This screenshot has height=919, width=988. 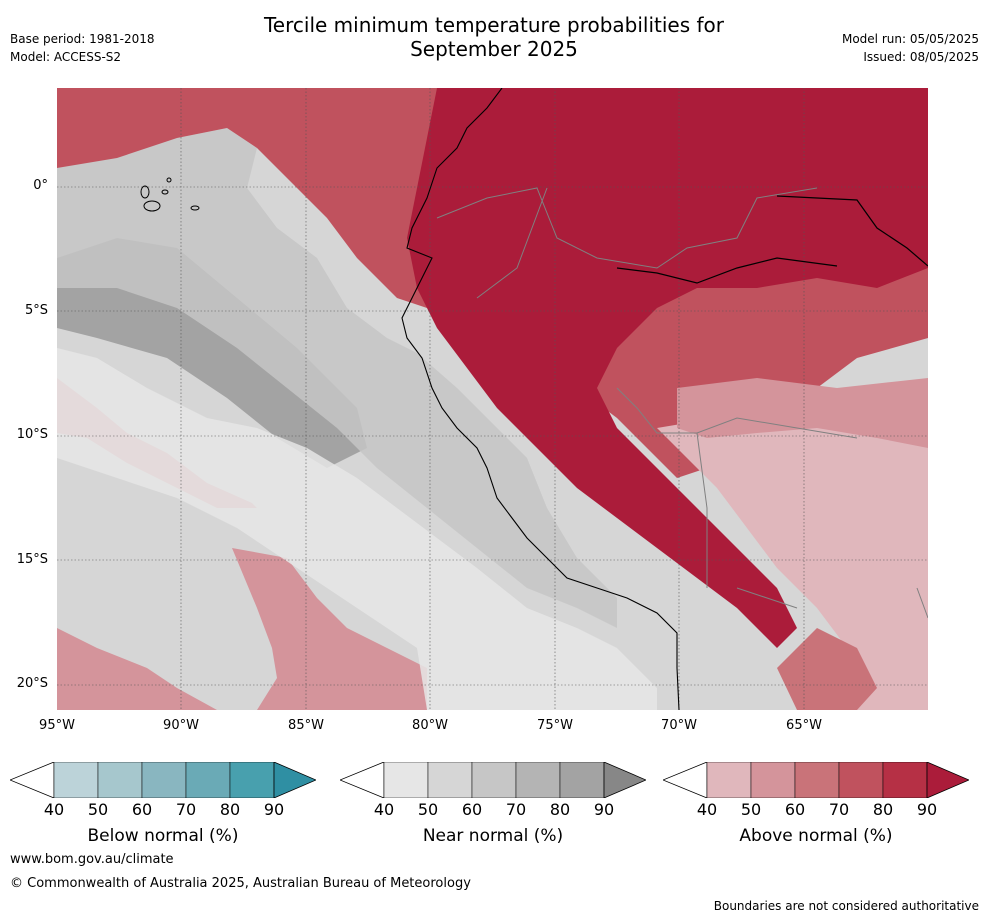 What do you see at coordinates (816, 836) in the screenshot?
I see `colorbar-above-title: Above normal (%)` at bounding box center [816, 836].